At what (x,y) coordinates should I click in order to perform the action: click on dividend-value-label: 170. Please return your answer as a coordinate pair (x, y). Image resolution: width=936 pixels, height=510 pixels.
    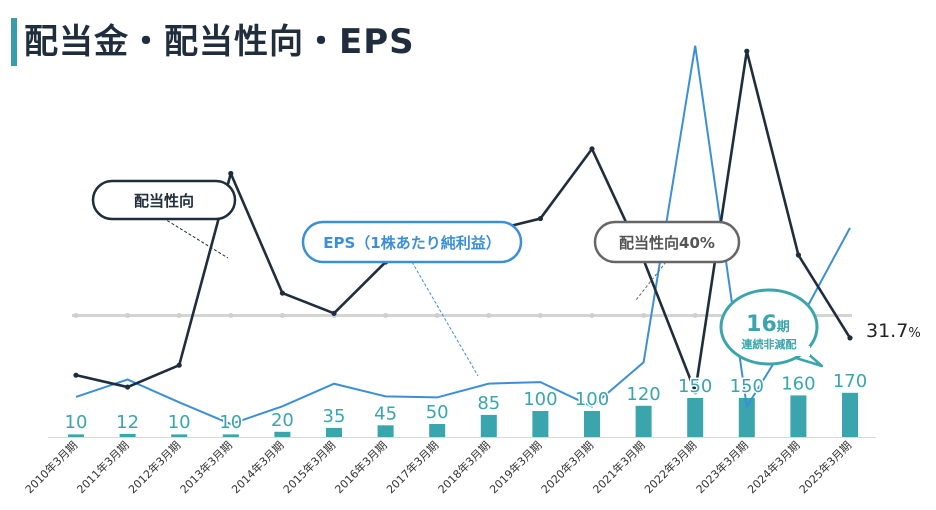
    Looking at the image, I should click on (850, 381).